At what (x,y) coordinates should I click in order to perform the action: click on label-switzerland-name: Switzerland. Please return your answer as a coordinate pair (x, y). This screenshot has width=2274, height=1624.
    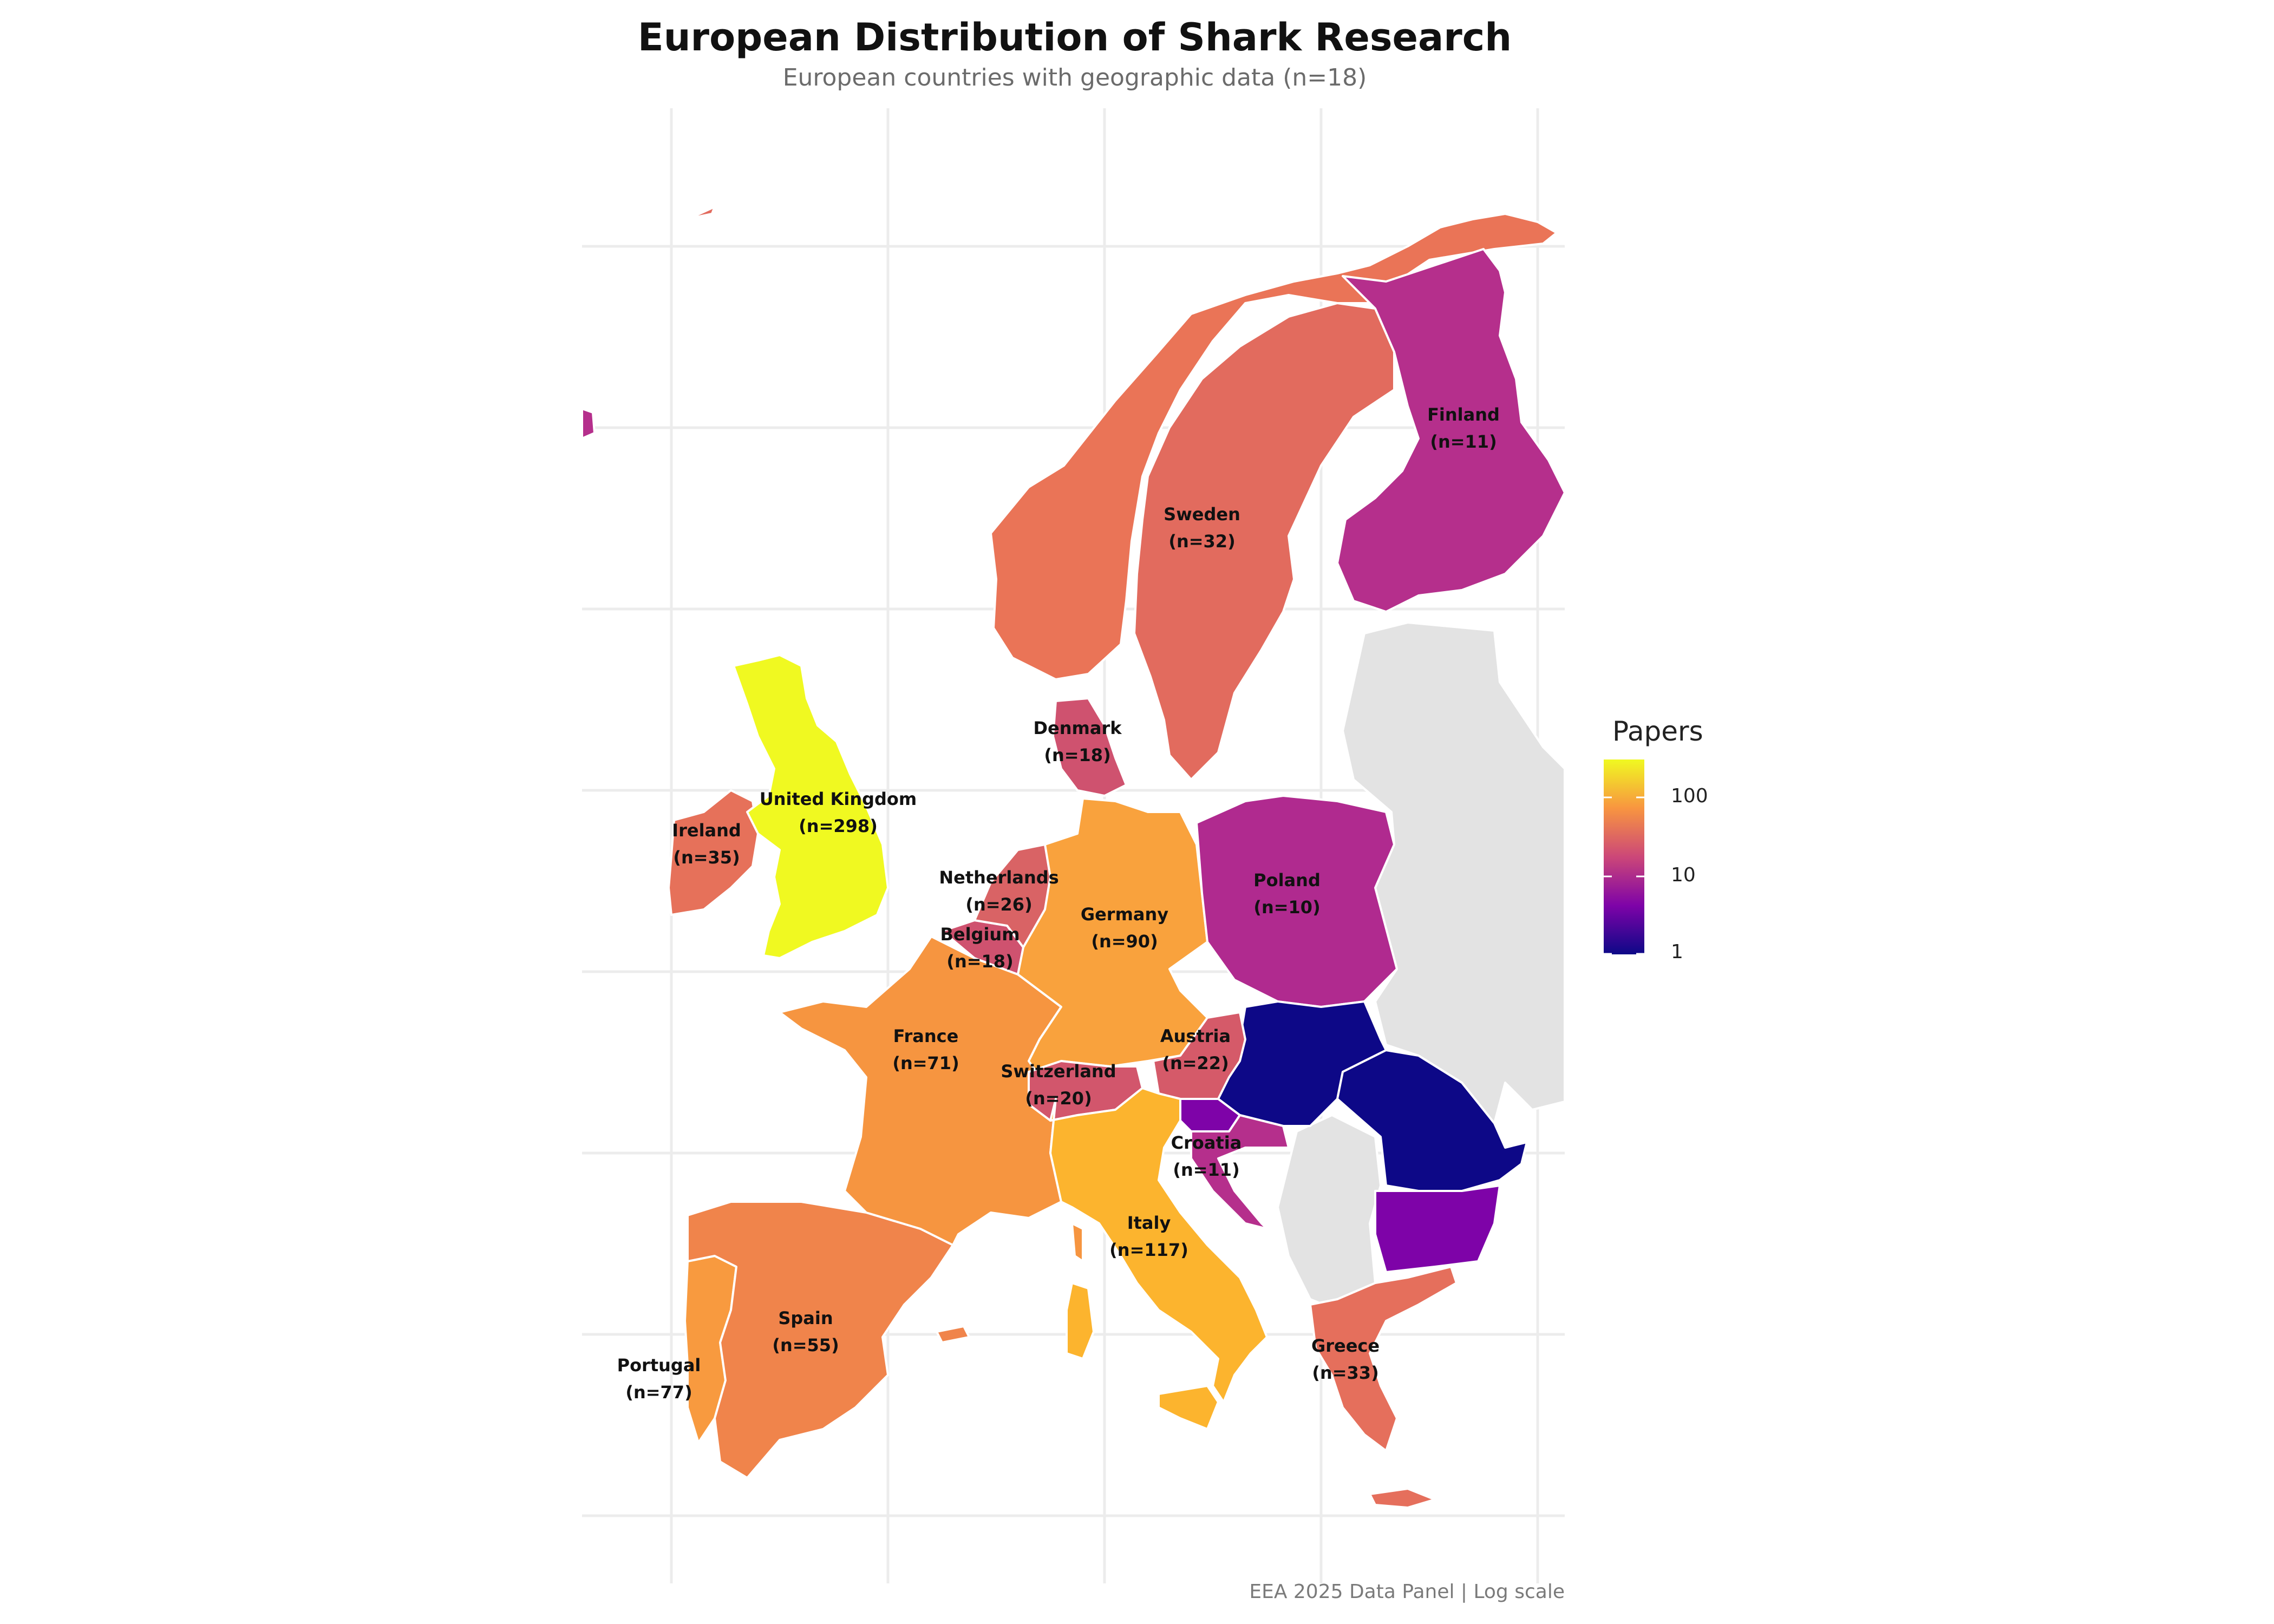
    Looking at the image, I should click on (1059, 1071).